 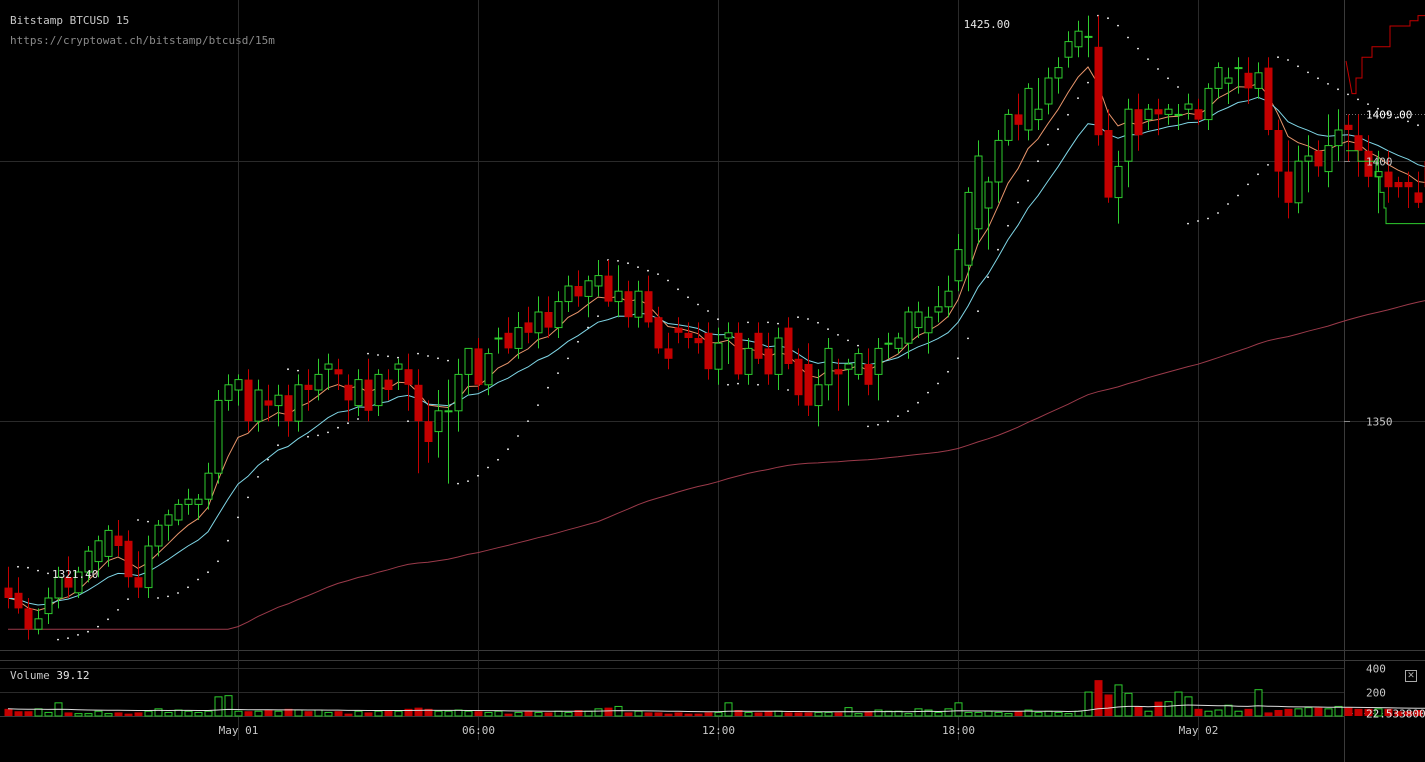 What do you see at coordinates (987, 24) in the screenshot?
I see `price-annotation: 1425.00` at bounding box center [987, 24].